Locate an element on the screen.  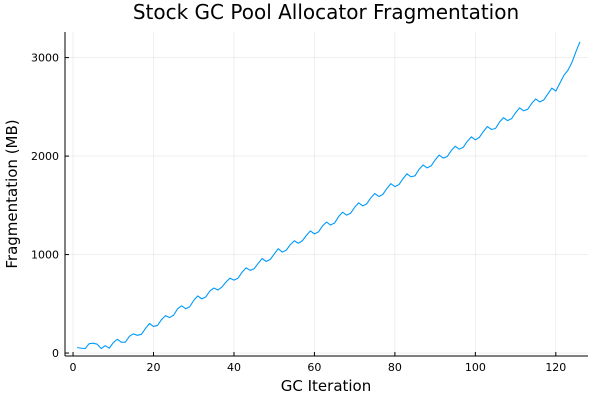
x-tick-label: 40 is located at coordinates (234, 367).